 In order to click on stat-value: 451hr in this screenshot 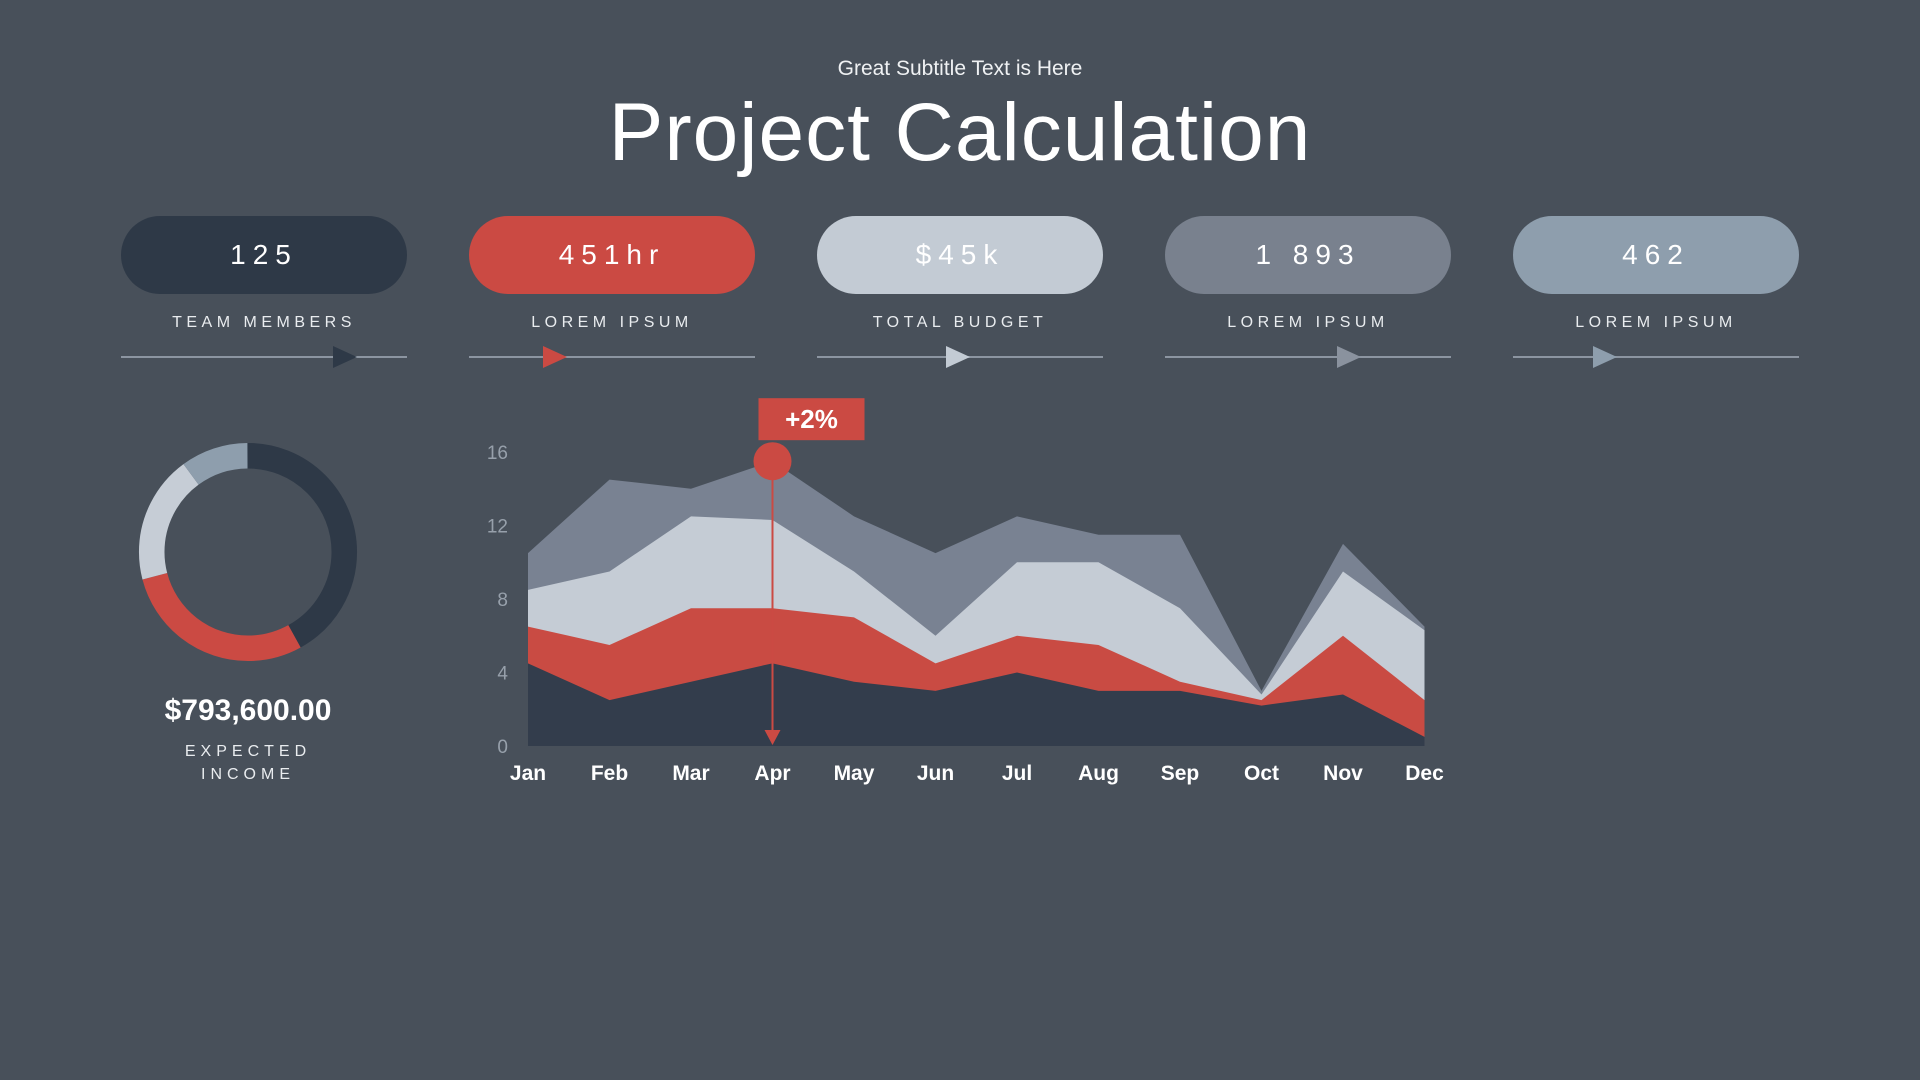, I will do `click(612, 254)`.